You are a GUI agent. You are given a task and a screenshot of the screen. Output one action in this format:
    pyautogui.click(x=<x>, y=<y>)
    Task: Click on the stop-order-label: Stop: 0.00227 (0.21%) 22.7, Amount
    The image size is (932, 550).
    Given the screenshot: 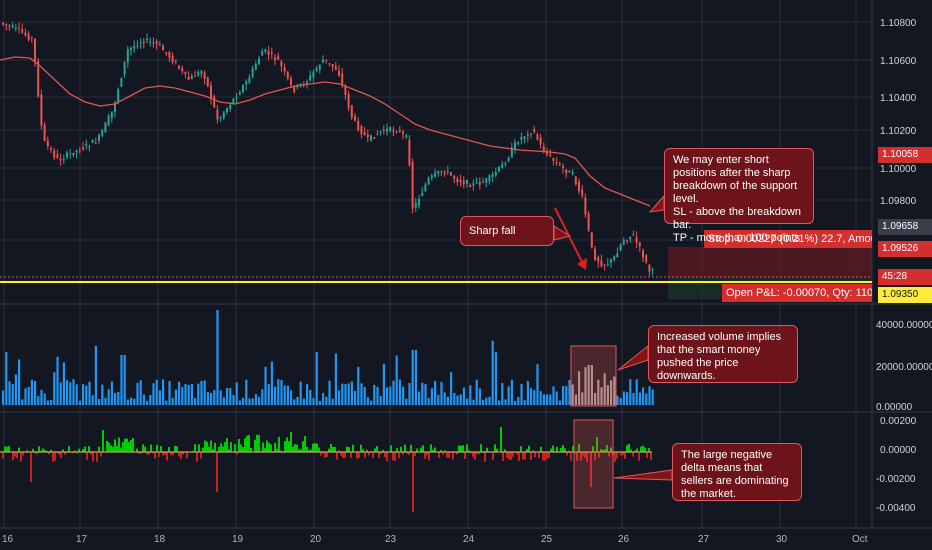 What is the action you would take?
    pyautogui.click(x=788, y=239)
    